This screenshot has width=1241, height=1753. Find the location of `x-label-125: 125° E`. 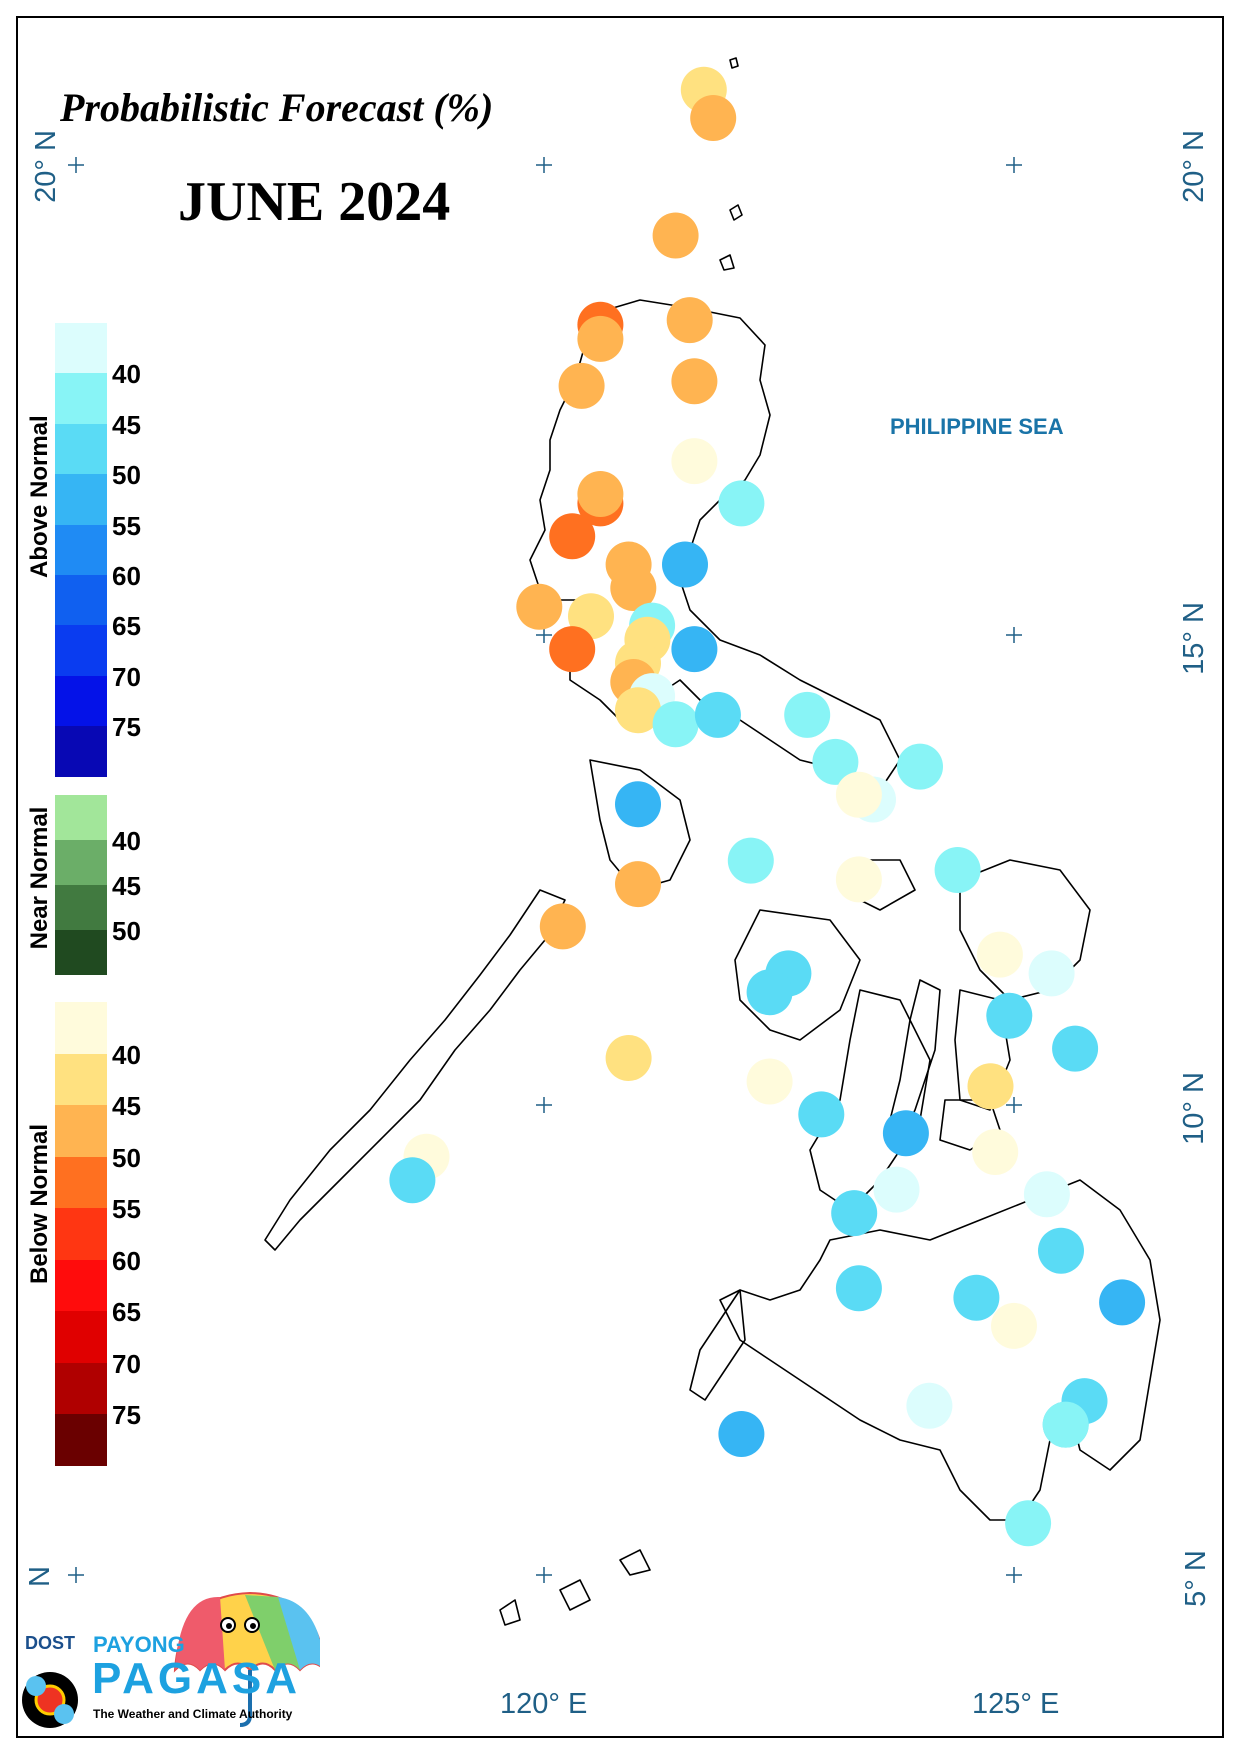

x-label-125: 125° E is located at coordinates (1016, 1704).